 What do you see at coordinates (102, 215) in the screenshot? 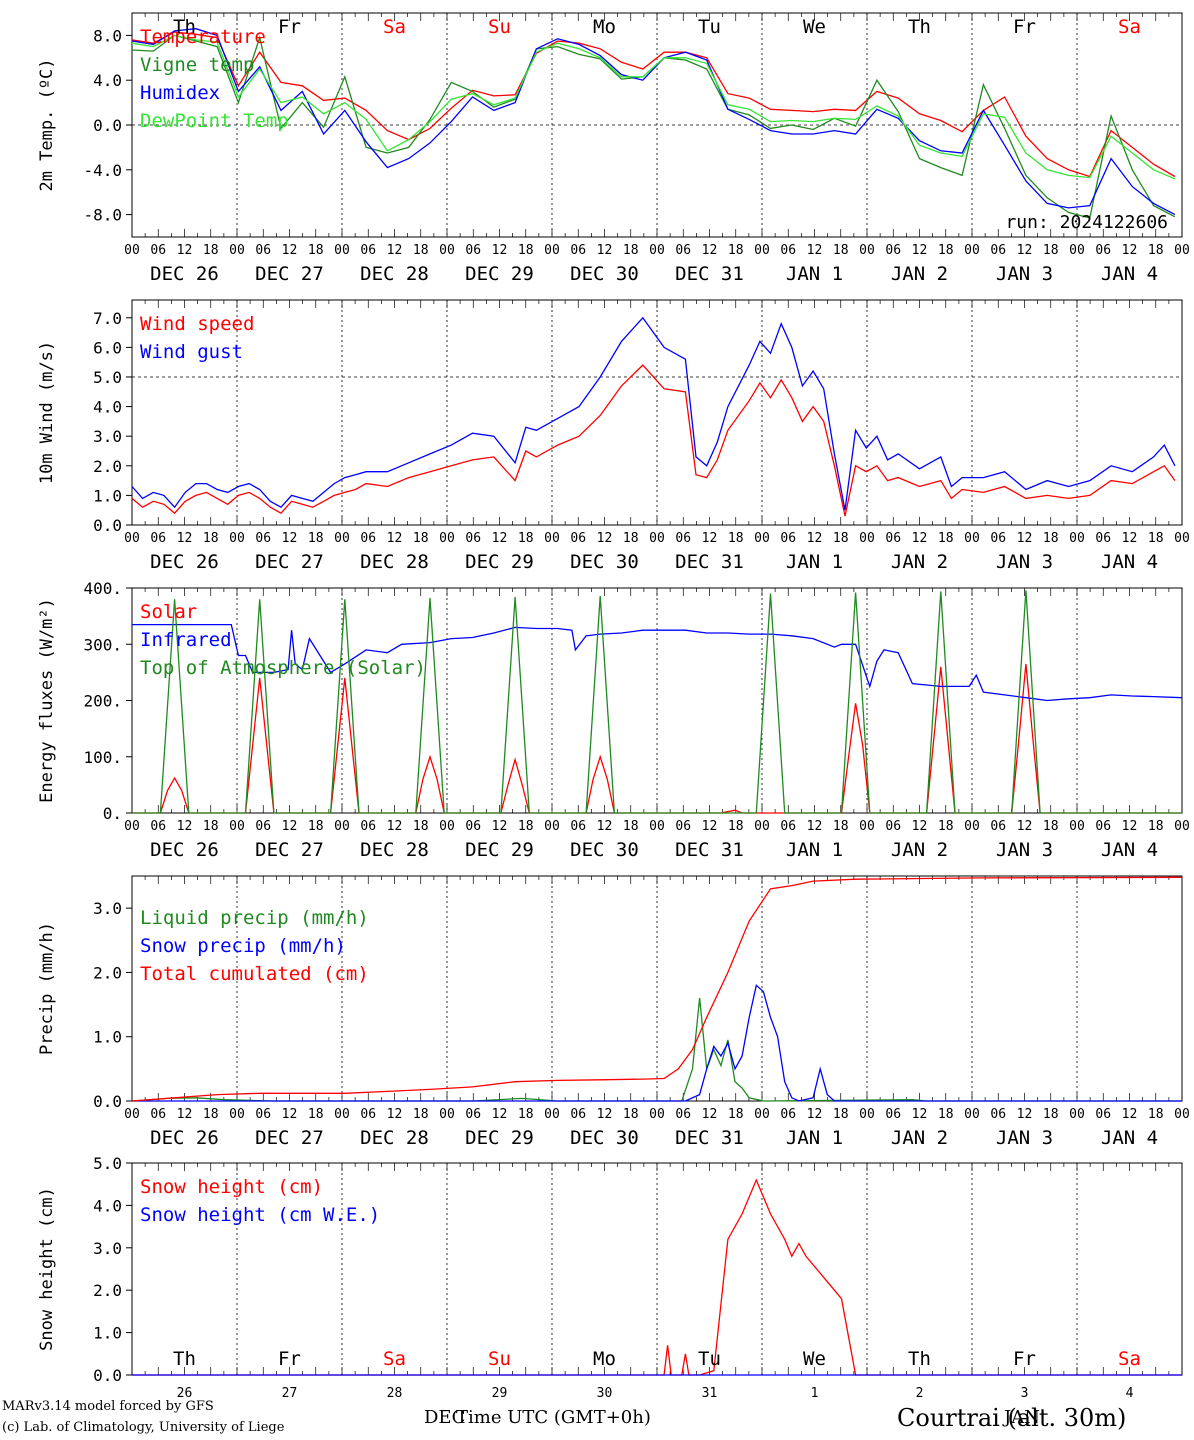
I see `y-tick-label: -8.0` at bounding box center [102, 215].